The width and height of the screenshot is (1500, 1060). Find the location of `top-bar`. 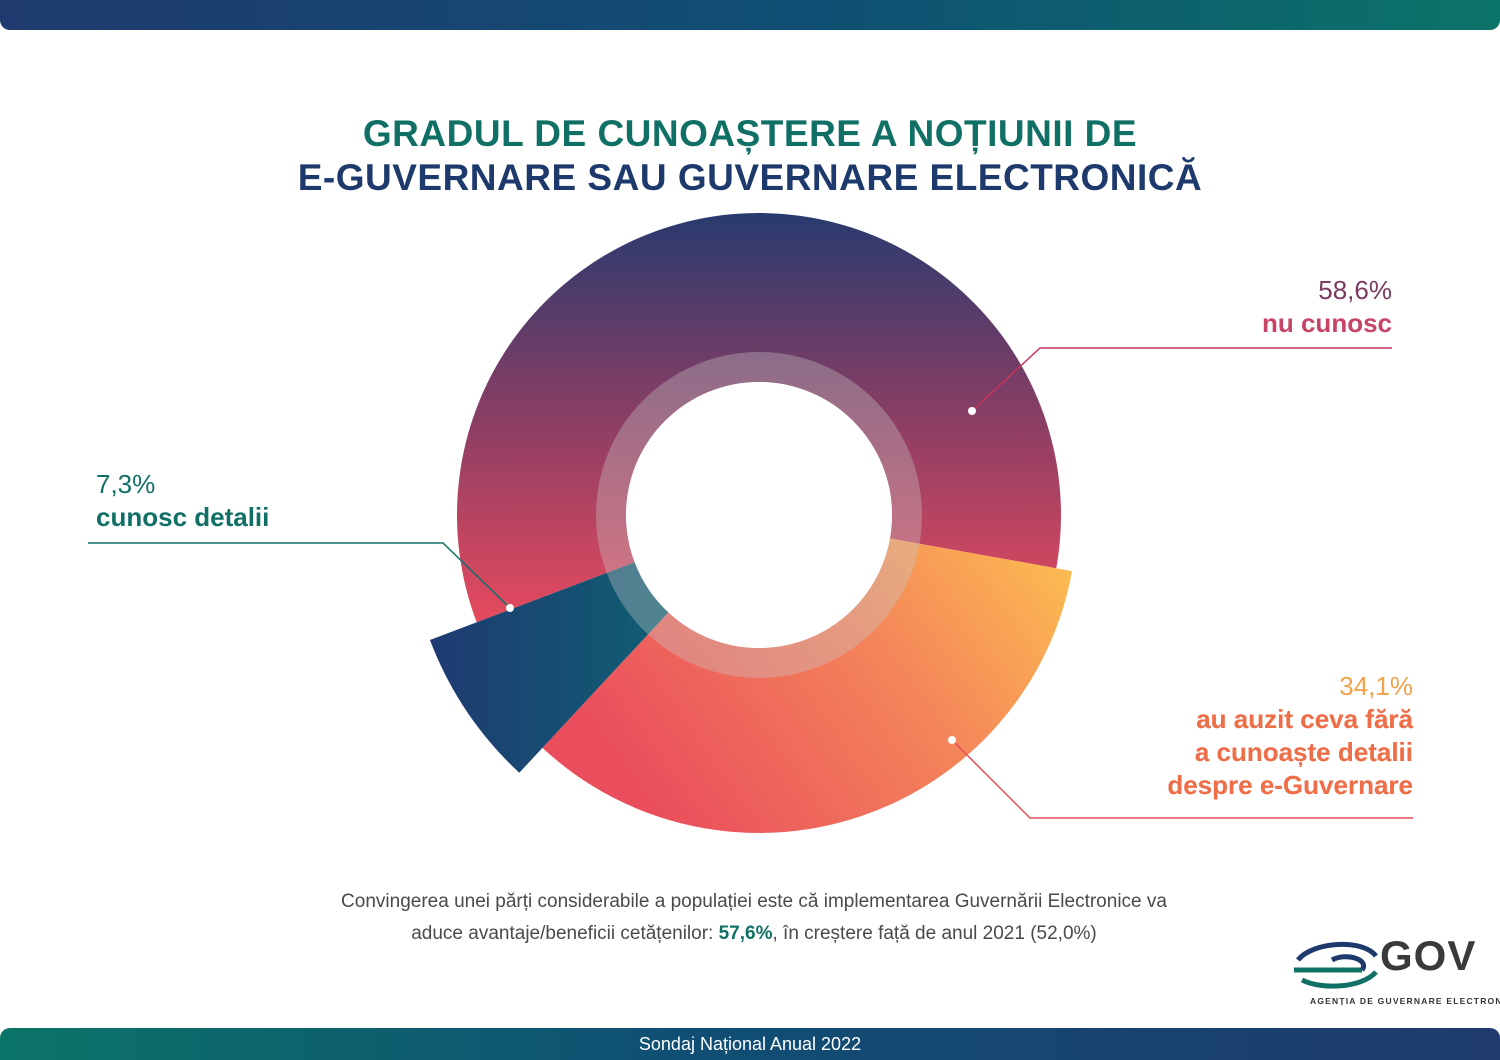

top-bar is located at coordinates (750, 15).